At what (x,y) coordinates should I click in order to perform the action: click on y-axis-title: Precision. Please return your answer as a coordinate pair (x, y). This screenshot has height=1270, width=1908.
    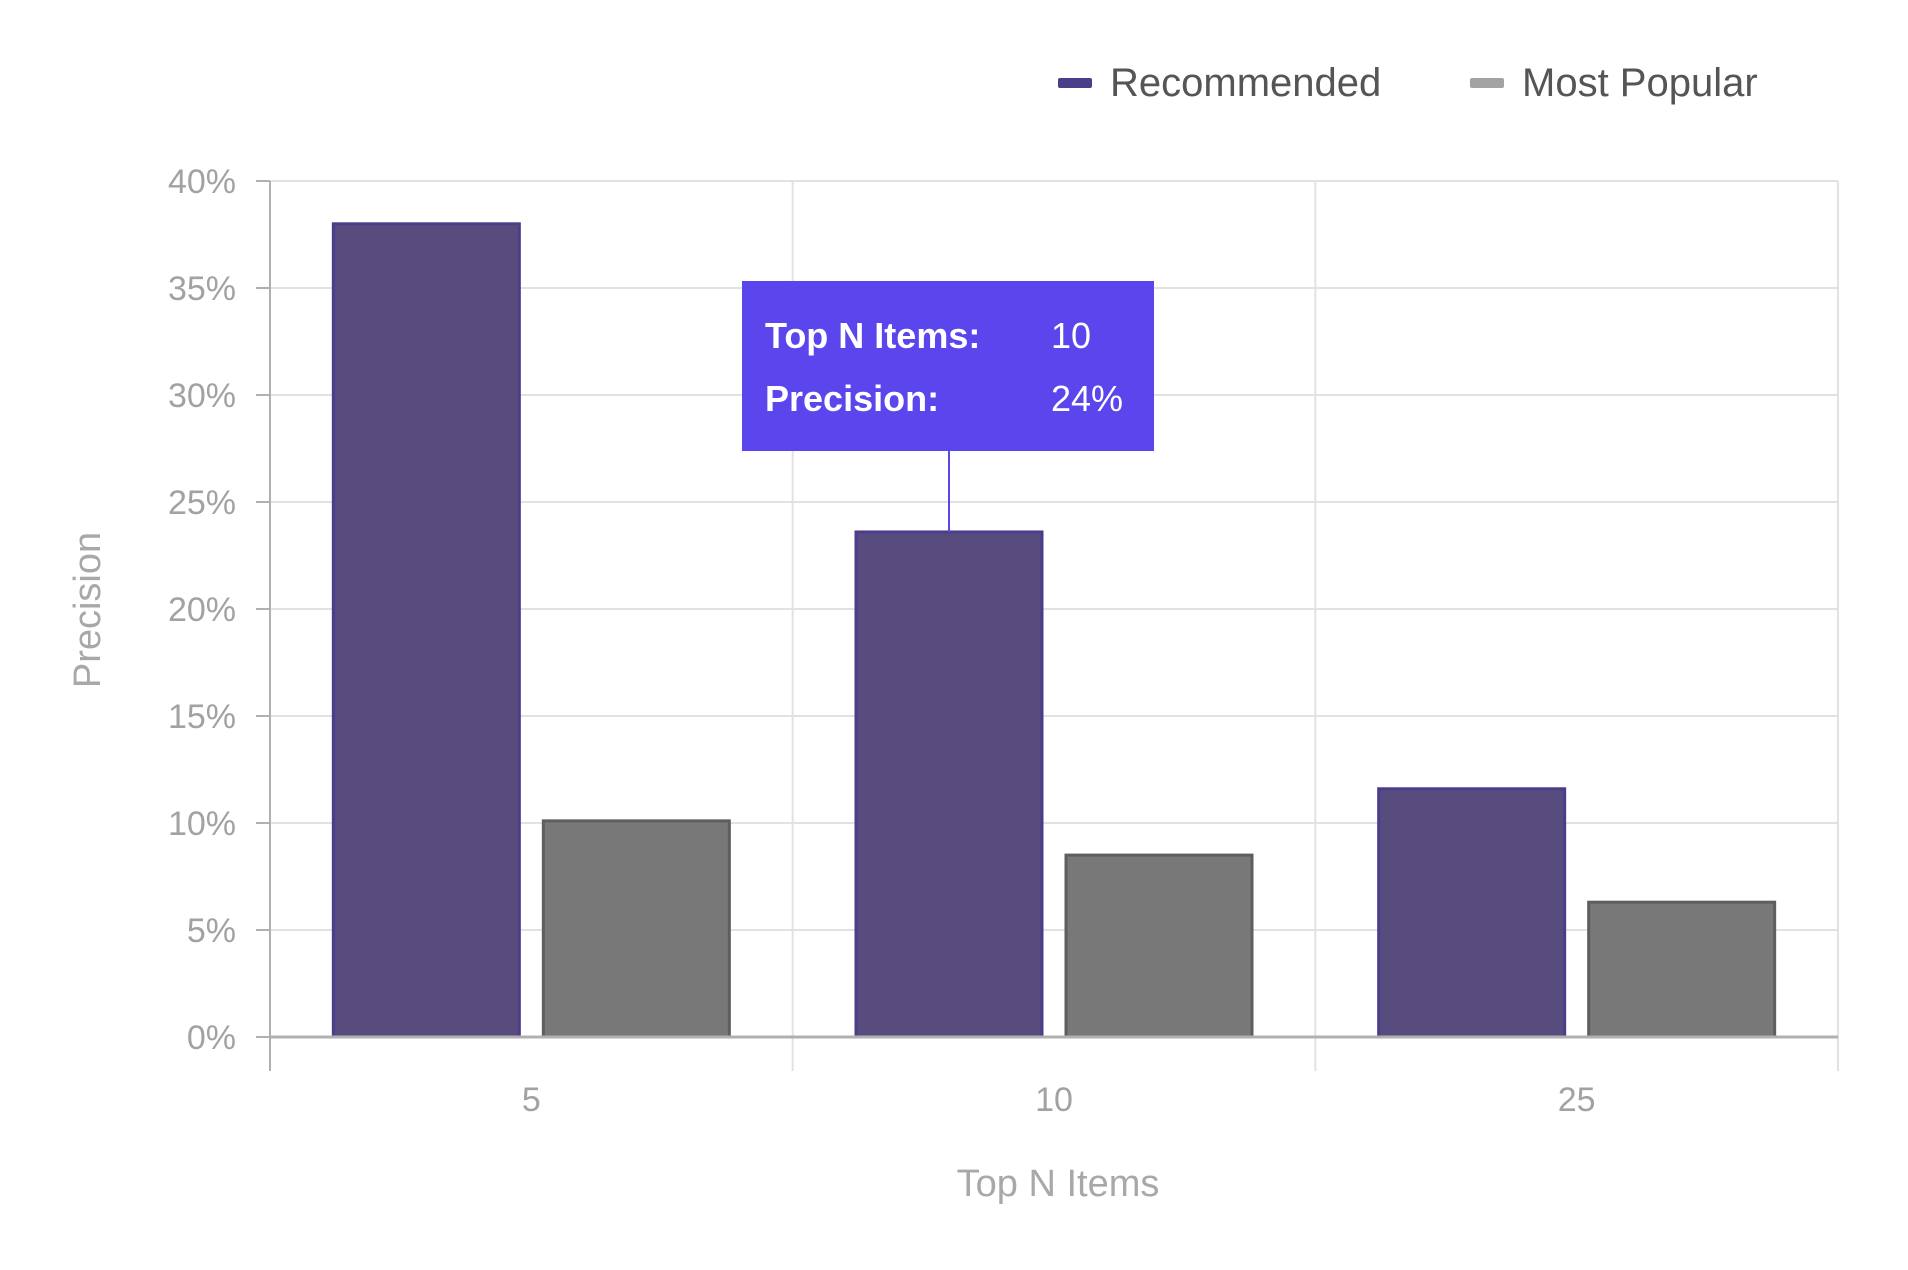
    Looking at the image, I should click on (88, 610).